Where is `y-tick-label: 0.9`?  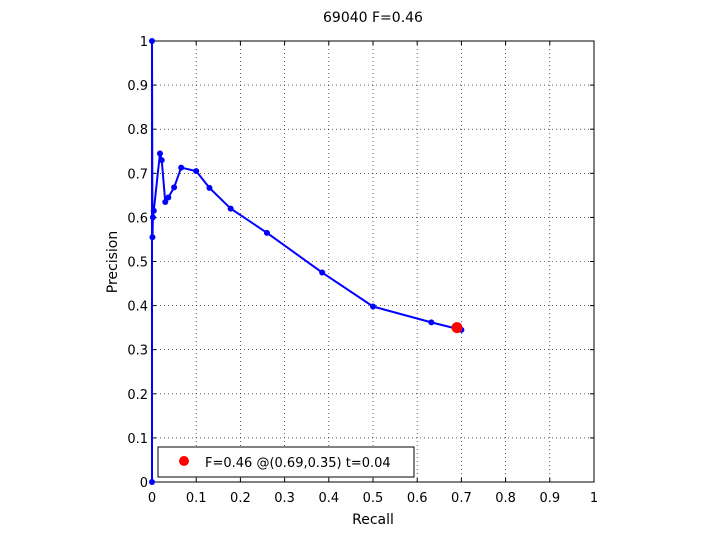 y-tick-label: 0.9 is located at coordinates (137, 86).